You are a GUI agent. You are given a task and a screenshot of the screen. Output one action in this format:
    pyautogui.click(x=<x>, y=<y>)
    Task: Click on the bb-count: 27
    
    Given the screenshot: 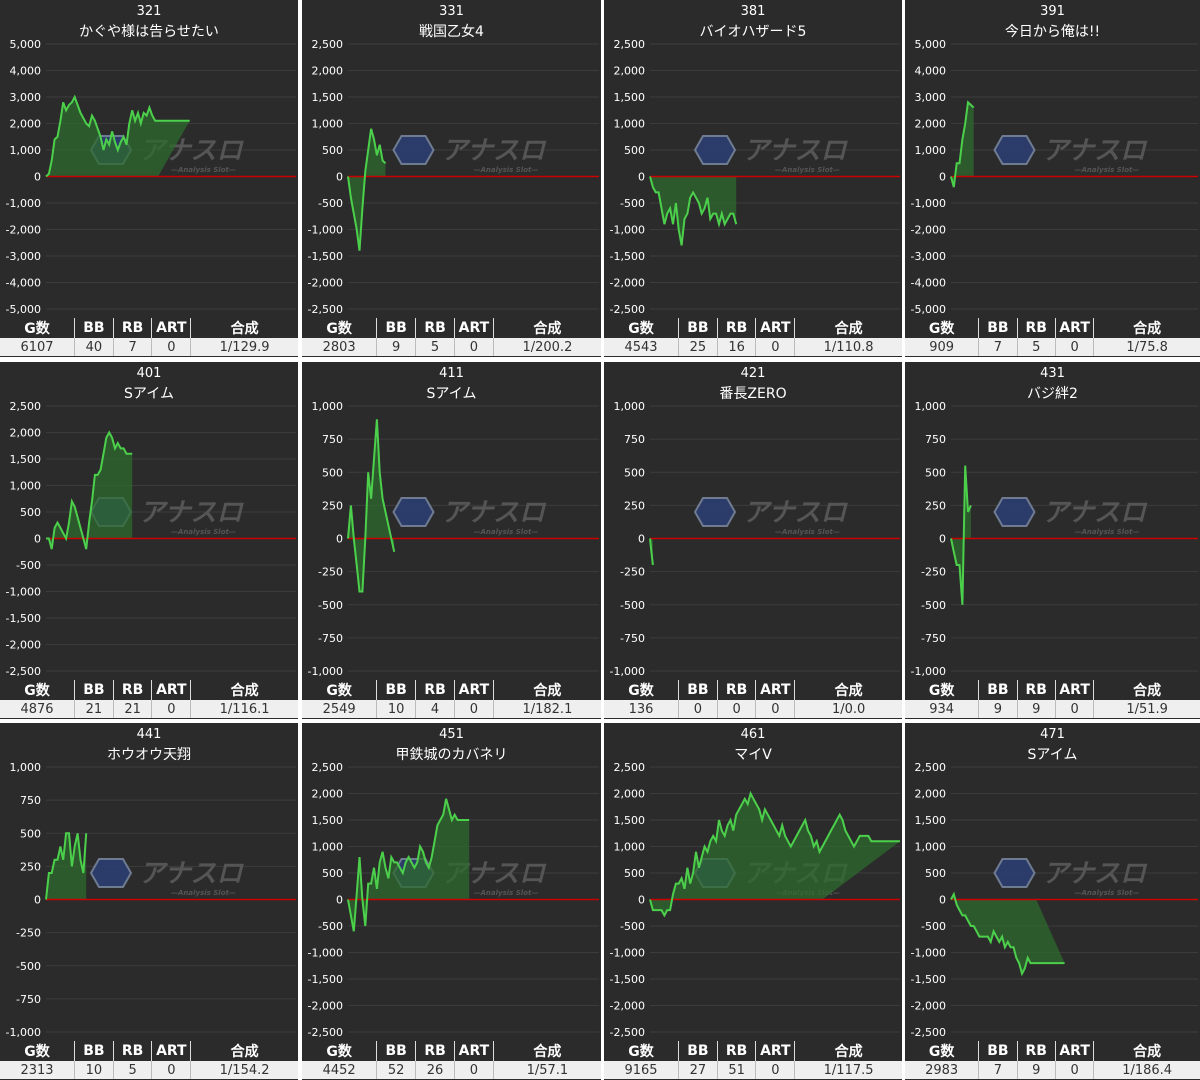 What is the action you would take?
    pyautogui.click(x=698, y=1070)
    